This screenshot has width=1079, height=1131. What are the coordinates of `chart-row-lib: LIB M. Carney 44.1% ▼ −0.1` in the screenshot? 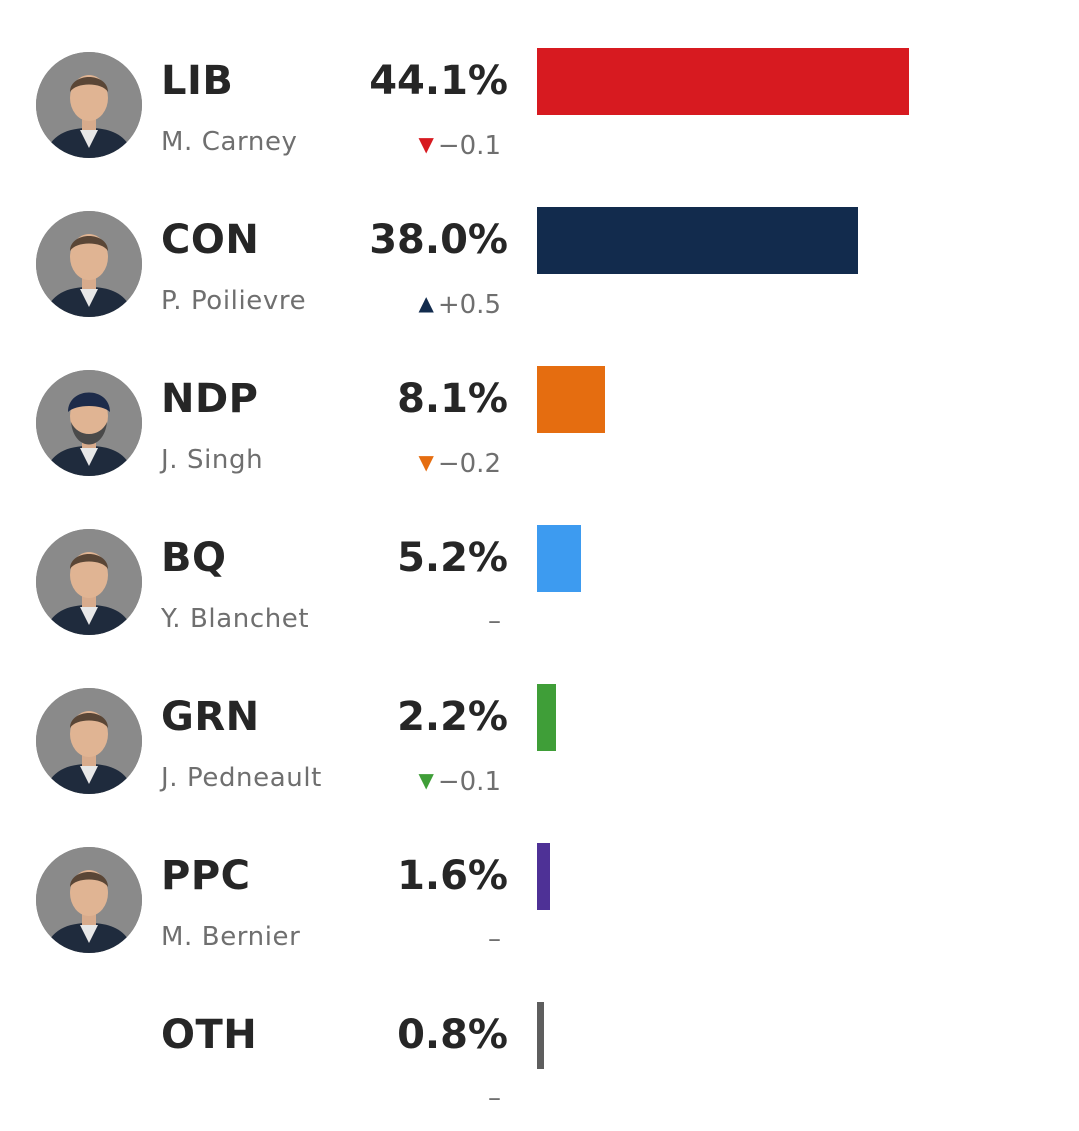 It's located at (539, 80).